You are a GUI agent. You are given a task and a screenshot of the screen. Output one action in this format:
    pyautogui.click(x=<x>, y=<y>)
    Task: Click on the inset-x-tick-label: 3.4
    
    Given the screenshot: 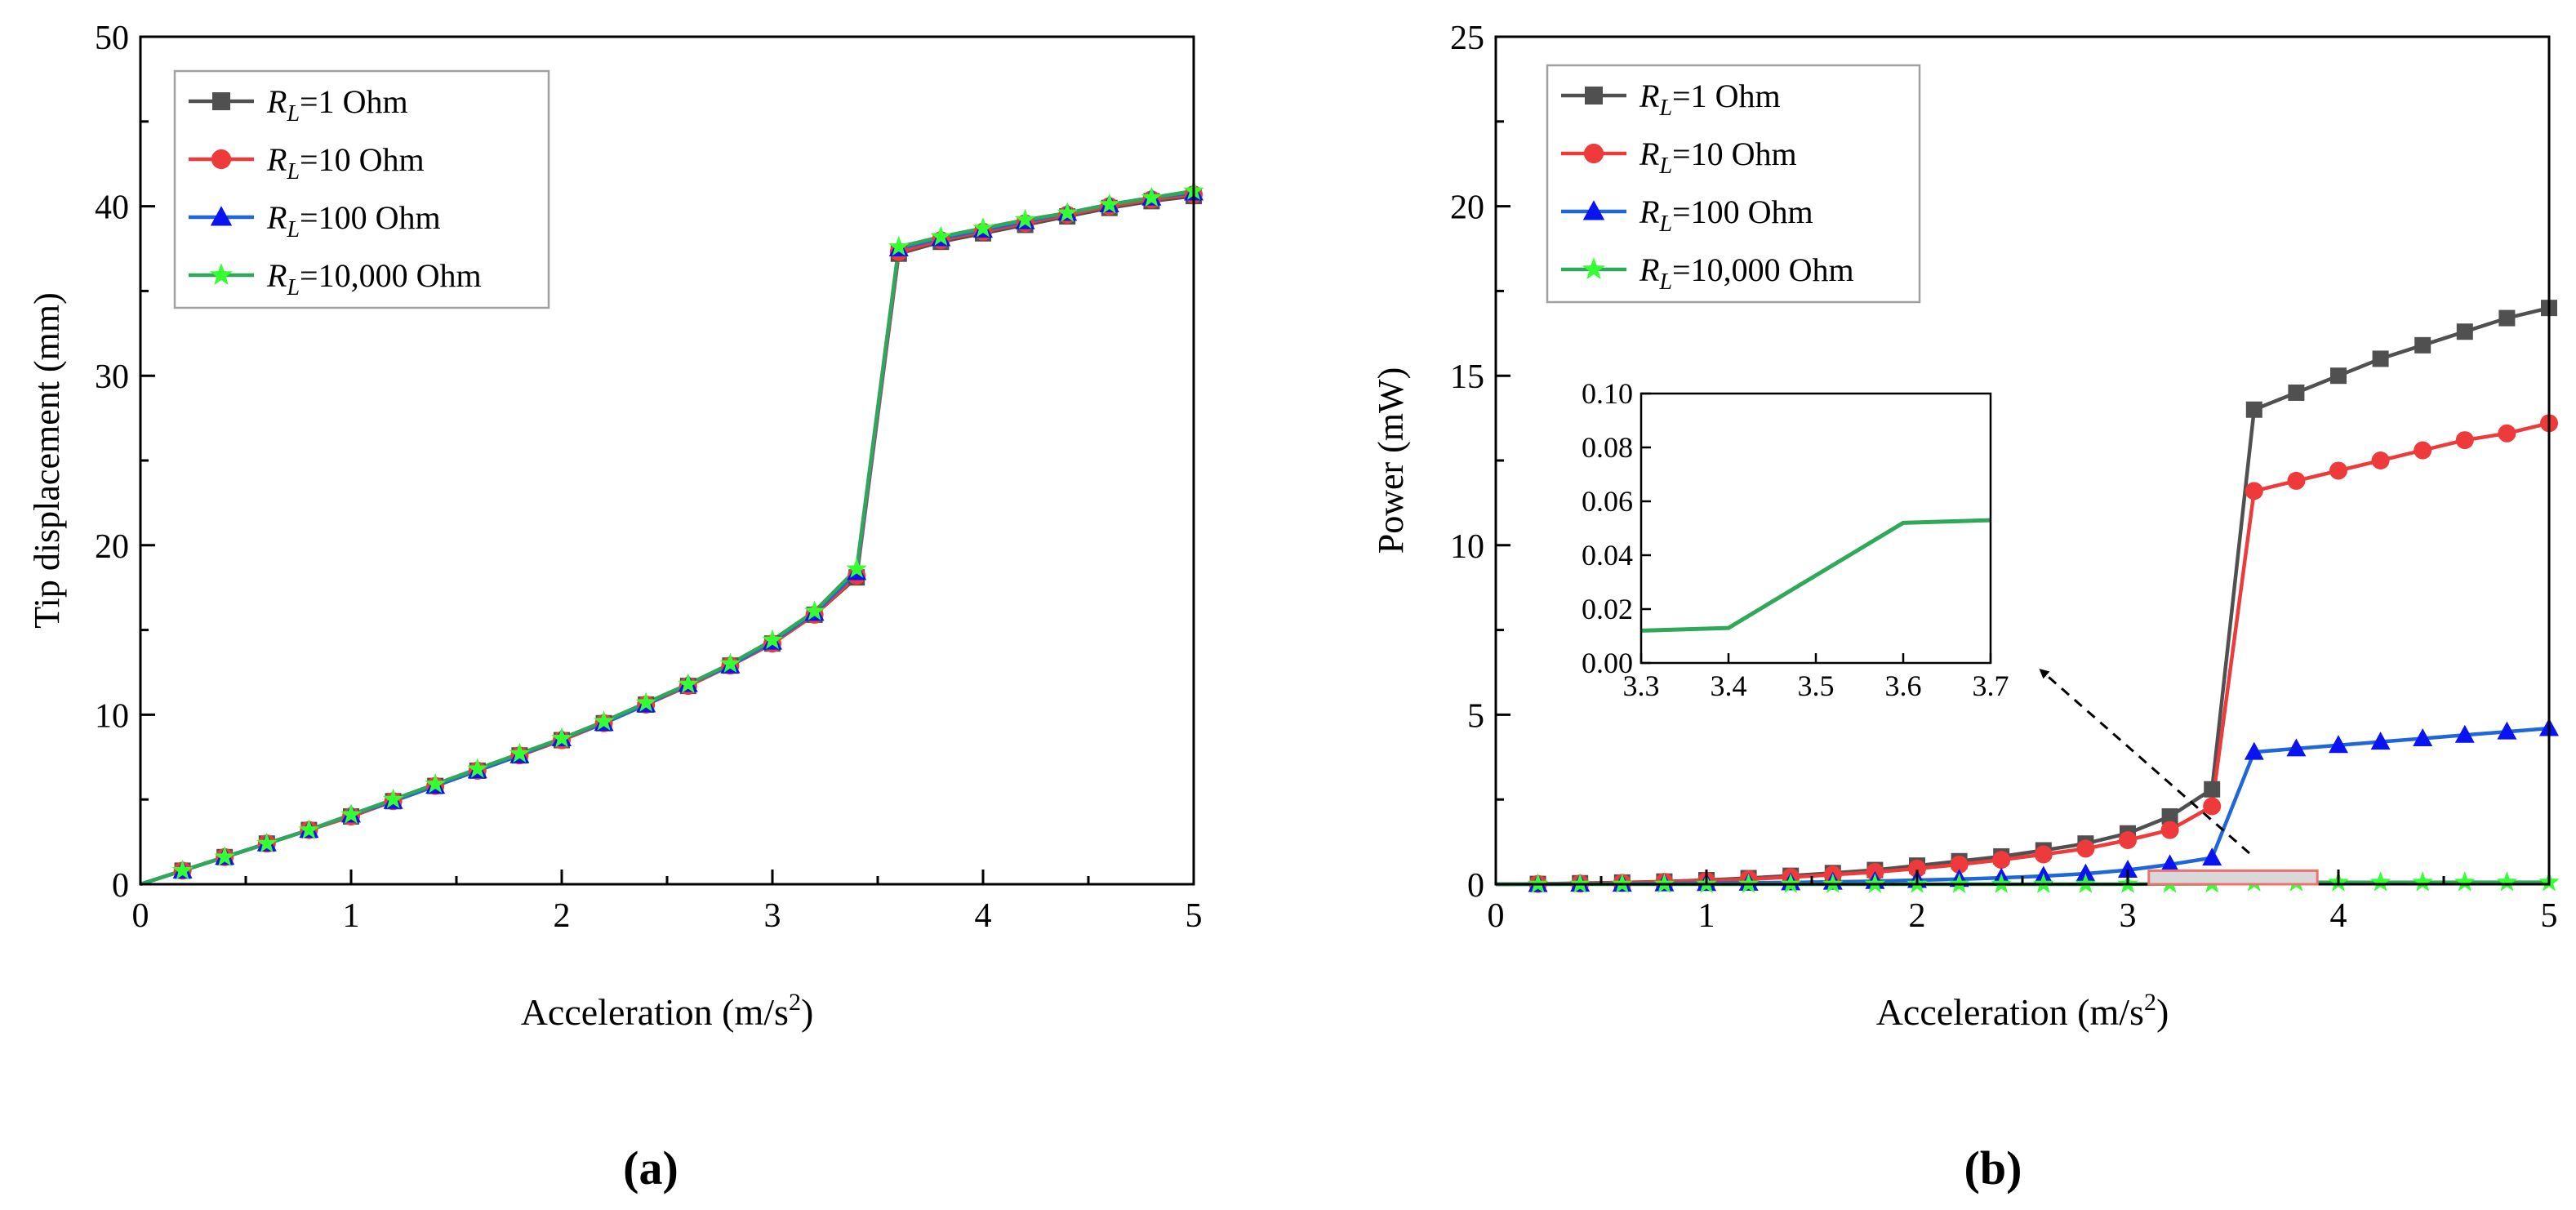 What is the action you would take?
    pyautogui.click(x=1729, y=686)
    